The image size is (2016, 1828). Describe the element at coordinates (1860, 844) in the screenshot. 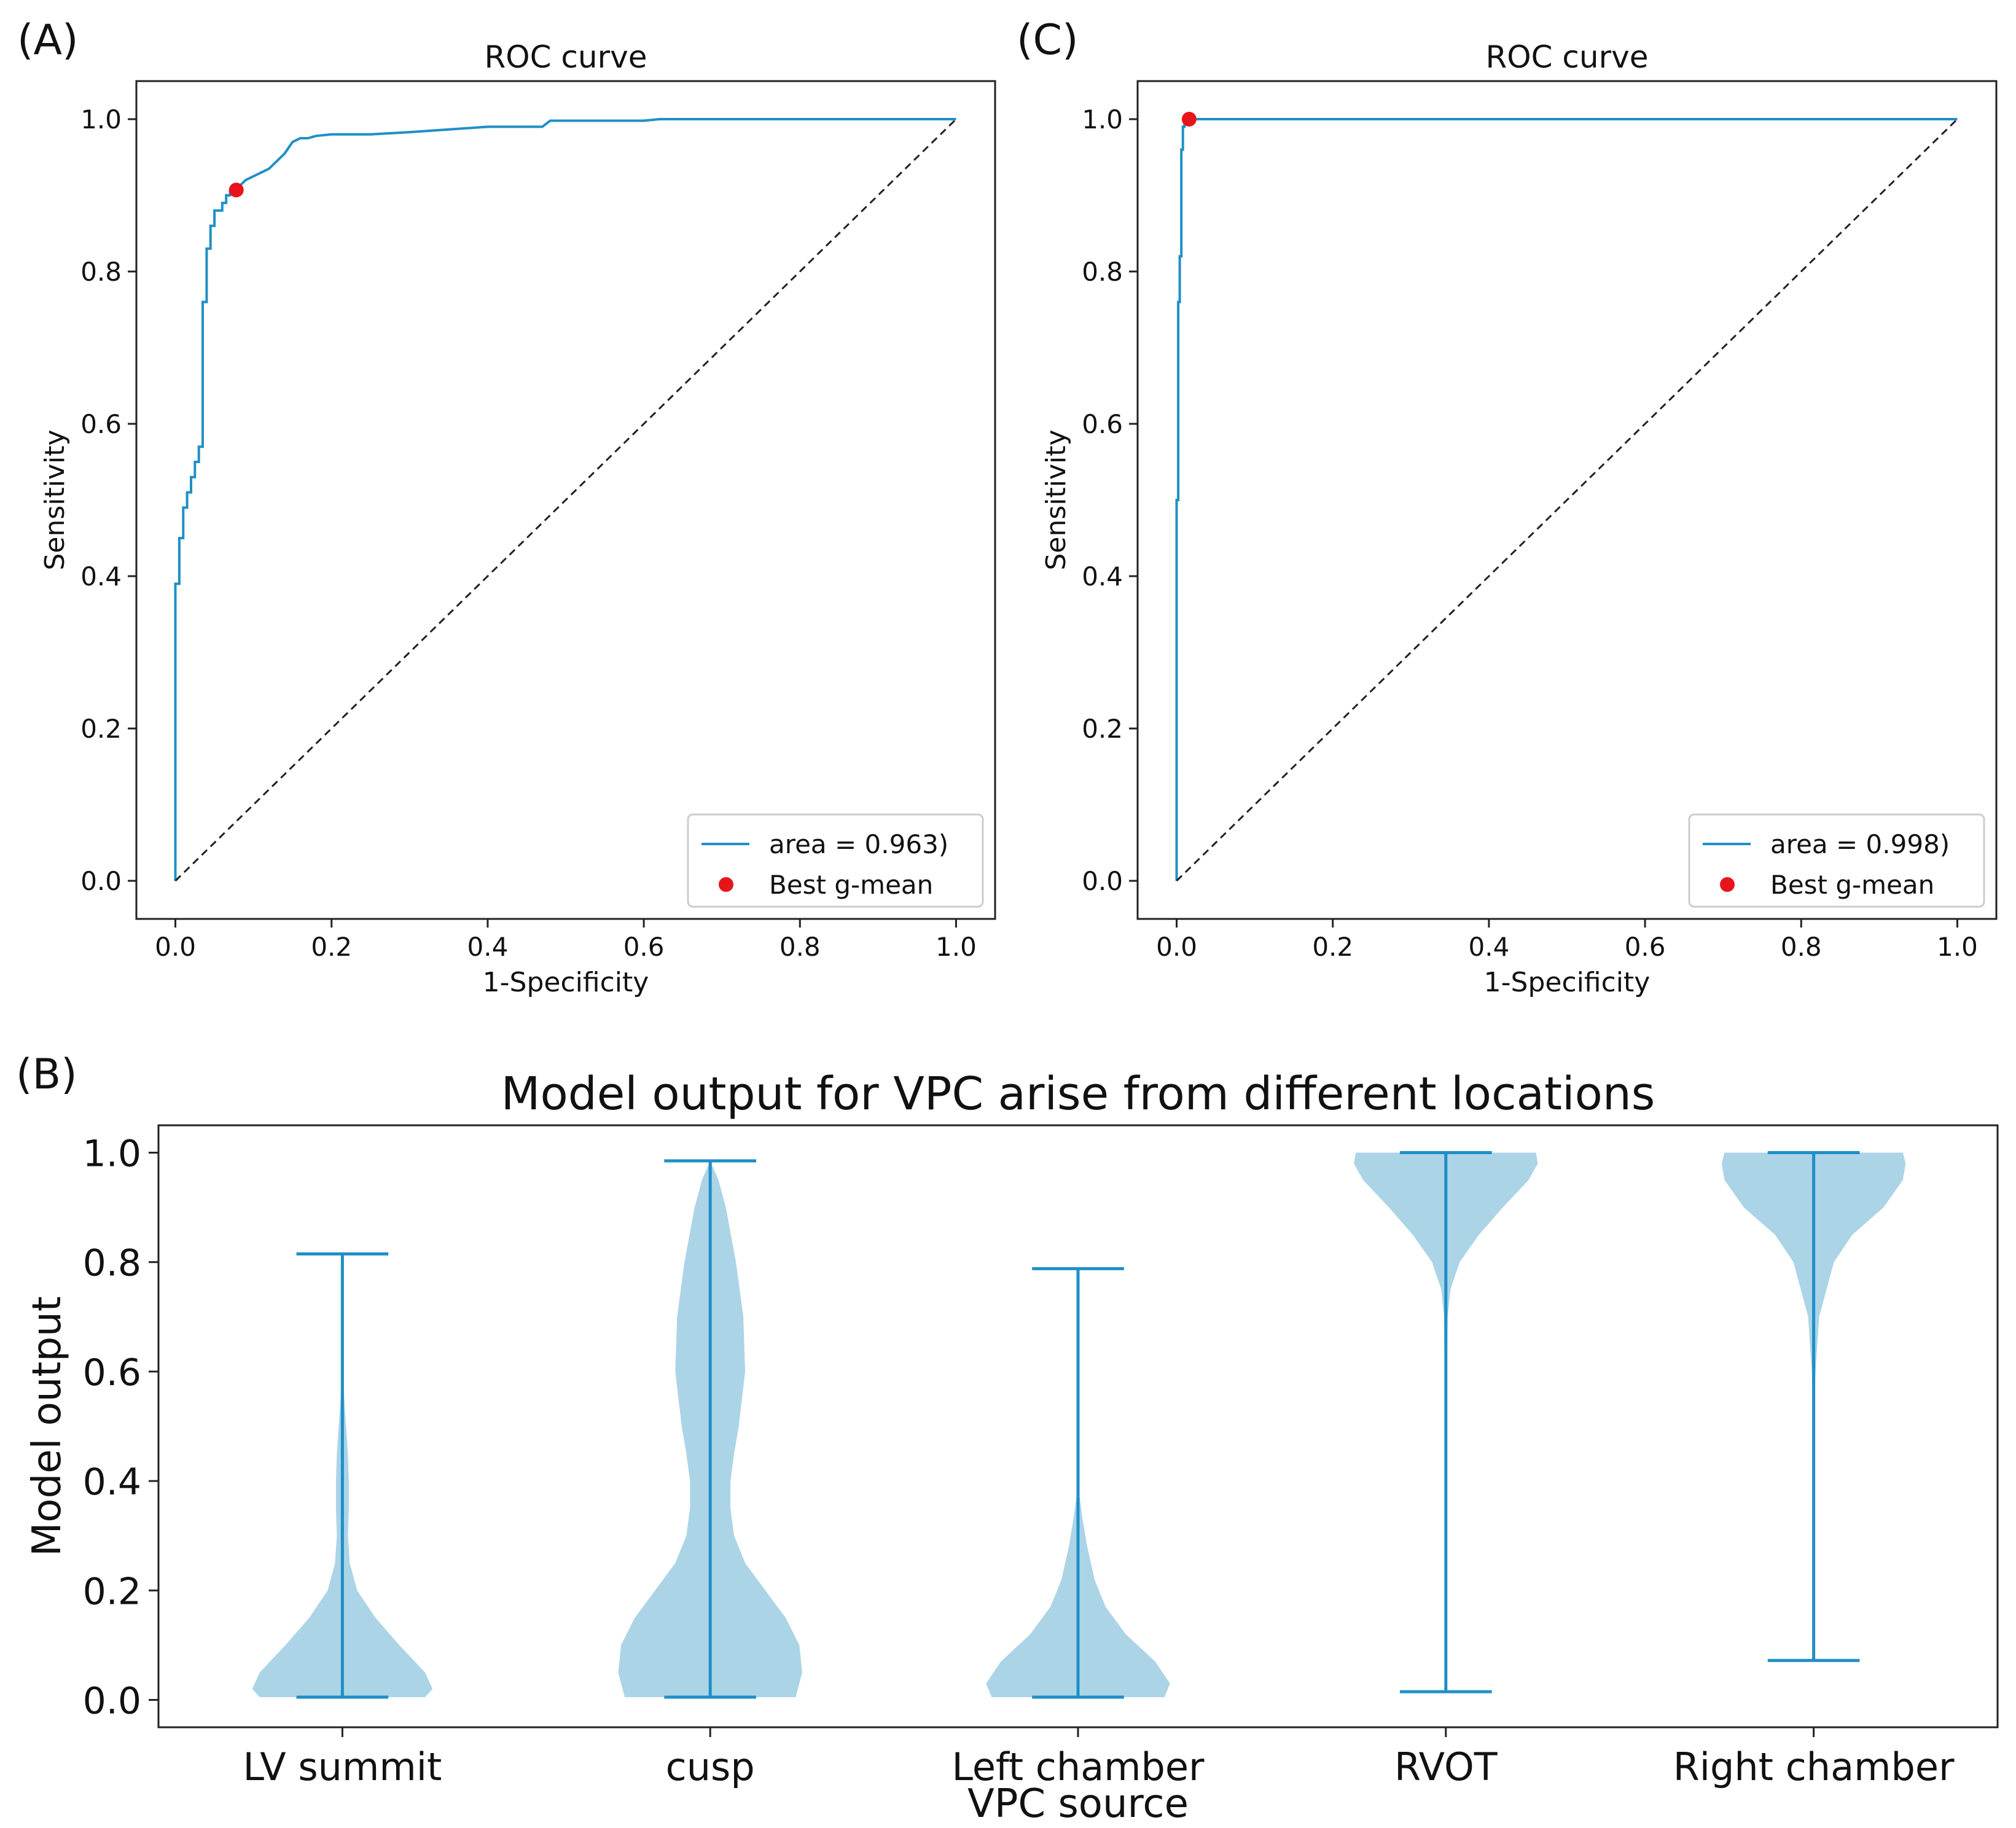

I see `legend-entry-area: area = 0.998)` at that location.